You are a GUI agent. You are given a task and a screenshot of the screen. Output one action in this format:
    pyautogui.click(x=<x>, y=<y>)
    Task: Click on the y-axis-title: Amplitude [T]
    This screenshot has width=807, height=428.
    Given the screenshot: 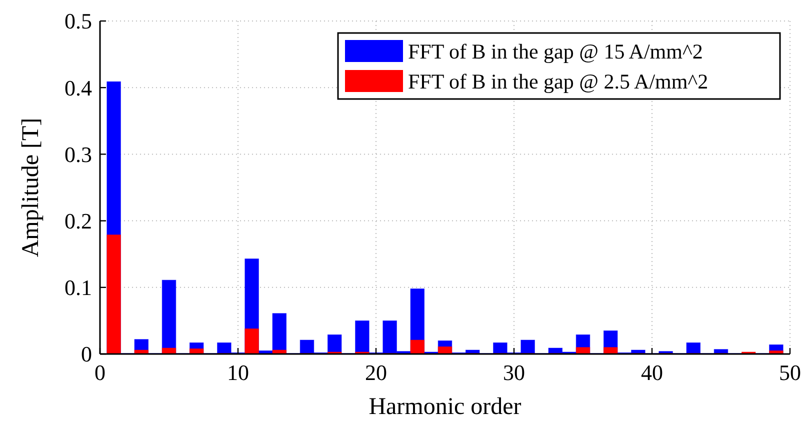 What is the action you would take?
    pyautogui.click(x=31, y=188)
    